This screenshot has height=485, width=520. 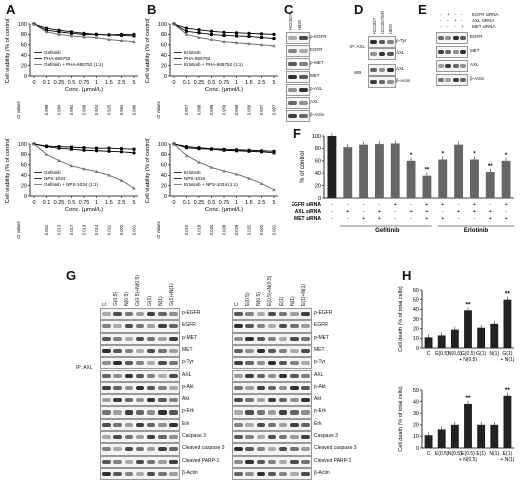 What do you see at coordinates (164, 166) in the screenshot?
I see `y-tick-label: 60` at bounding box center [164, 166].